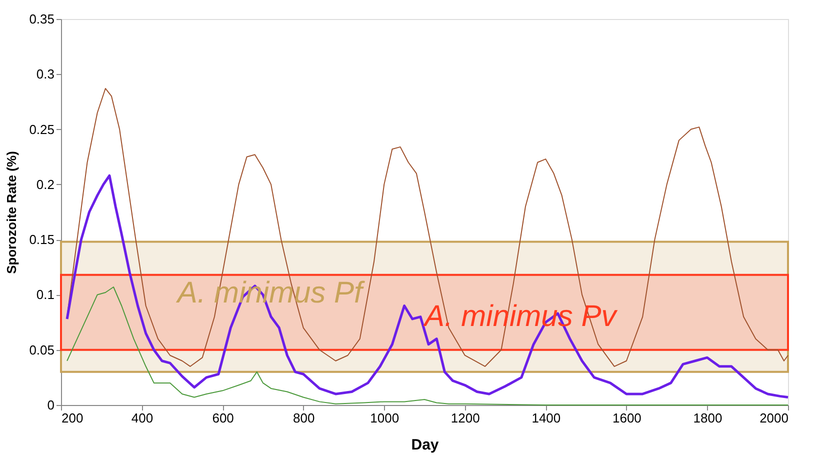 The image size is (833, 466). Describe the element at coordinates (546, 418) in the screenshot. I see `x-tick-label: 1400` at that location.